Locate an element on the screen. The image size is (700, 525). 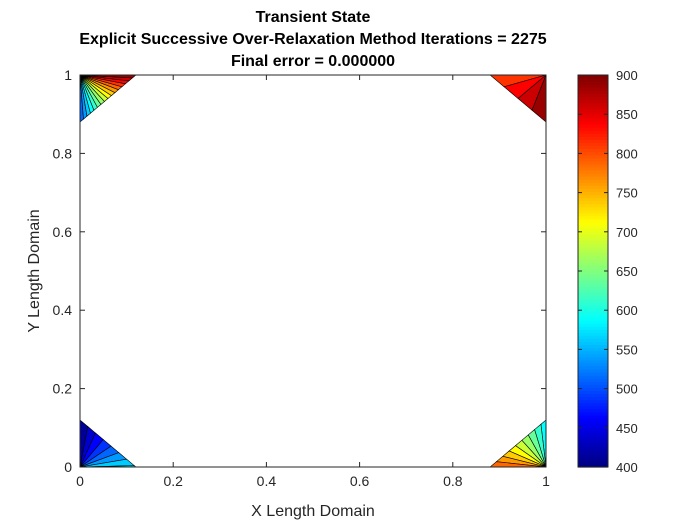
y-tick-label: 0.8 is located at coordinates (63, 153).